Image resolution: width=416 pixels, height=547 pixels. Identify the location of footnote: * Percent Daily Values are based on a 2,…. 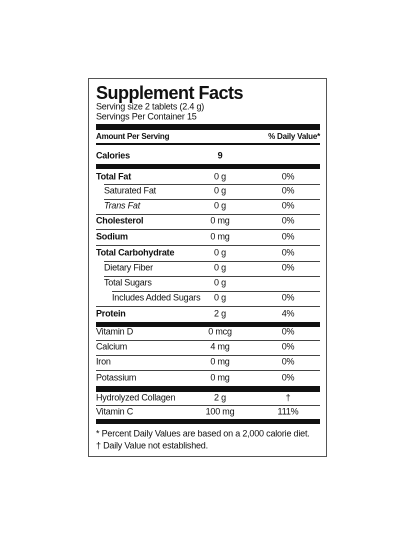
(203, 433).